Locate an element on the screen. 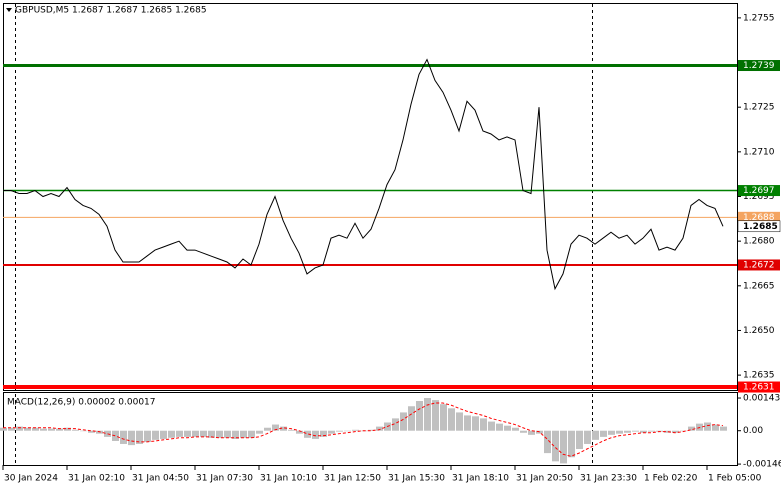 The width and height of the screenshot is (781, 489). last-price-bg is located at coordinates (759, 226).